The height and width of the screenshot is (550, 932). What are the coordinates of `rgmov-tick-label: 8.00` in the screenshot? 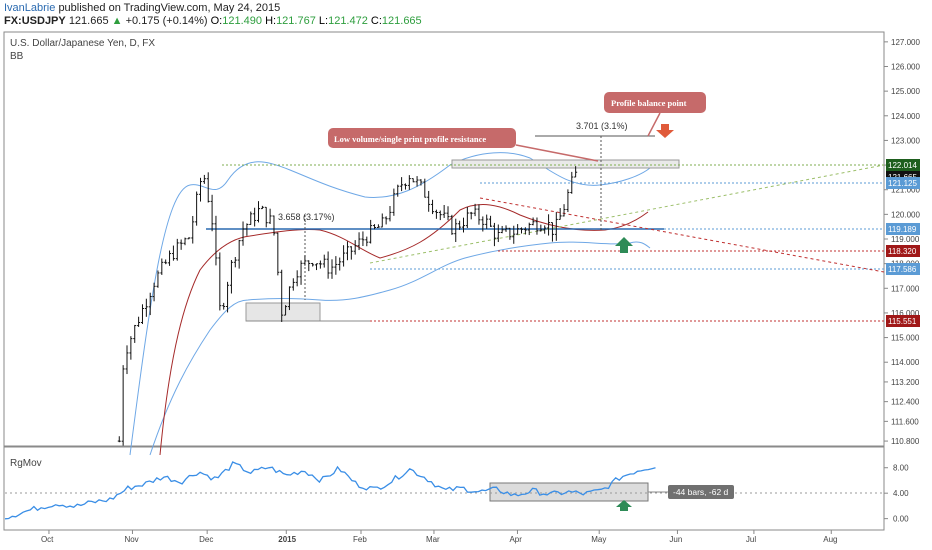 It's located at (901, 468).